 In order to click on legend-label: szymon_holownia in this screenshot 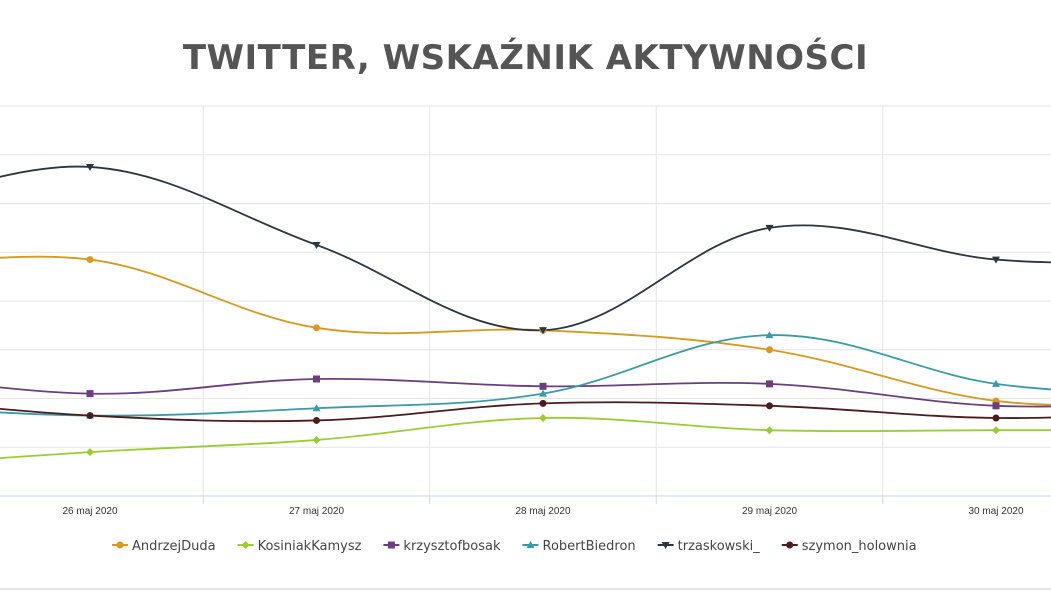, I will do `click(859, 546)`.